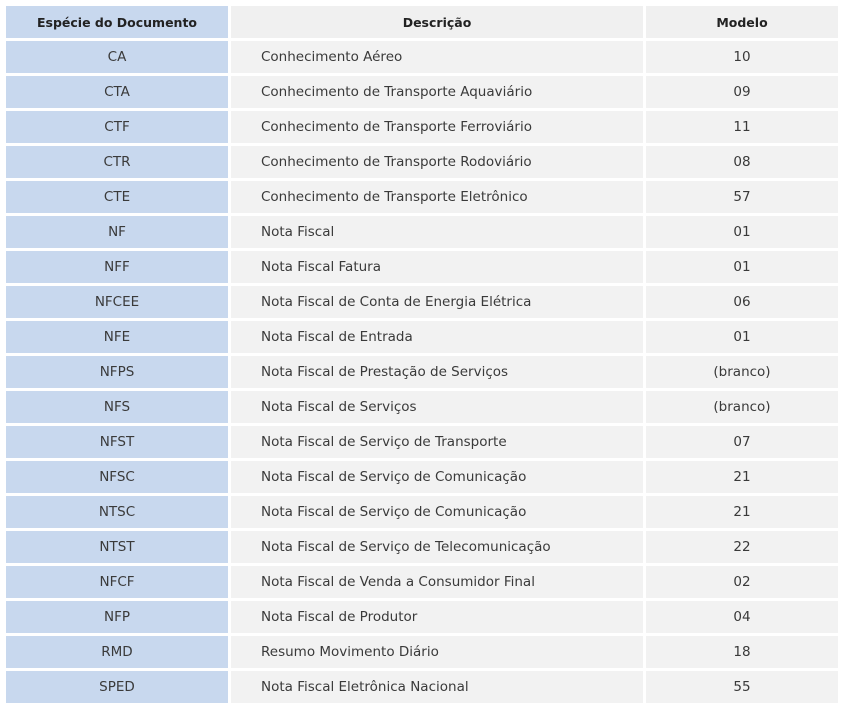 This screenshot has width=845, height=715. I want to click on description-cell: Nota Fiscal de Venda a Consumidor Final, so click(435, 582).